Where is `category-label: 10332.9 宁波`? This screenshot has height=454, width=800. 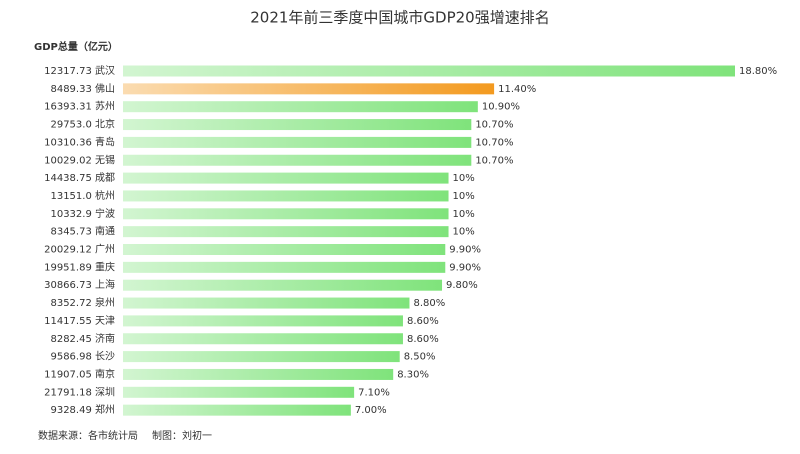 category-label: 10332.9 宁波 is located at coordinates (82, 213).